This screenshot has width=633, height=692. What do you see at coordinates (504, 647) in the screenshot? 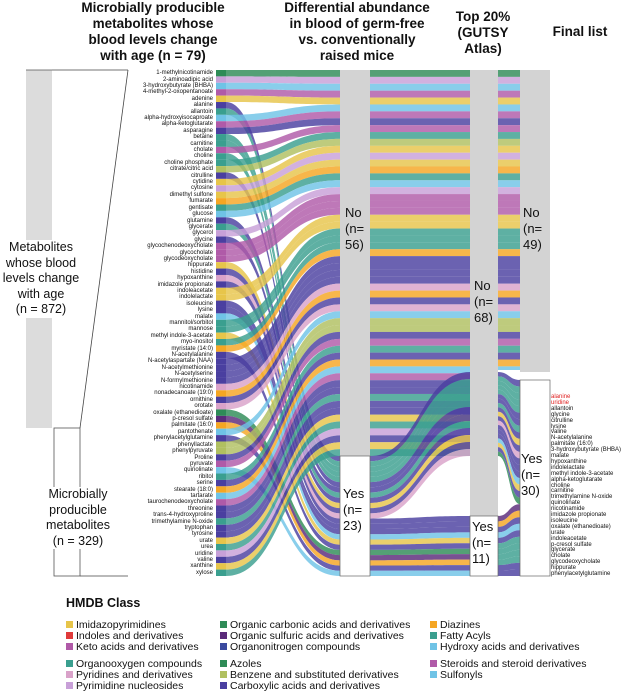
I see `legend-item: Hydroxy acids and derivatives` at bounding box center [504, 647].